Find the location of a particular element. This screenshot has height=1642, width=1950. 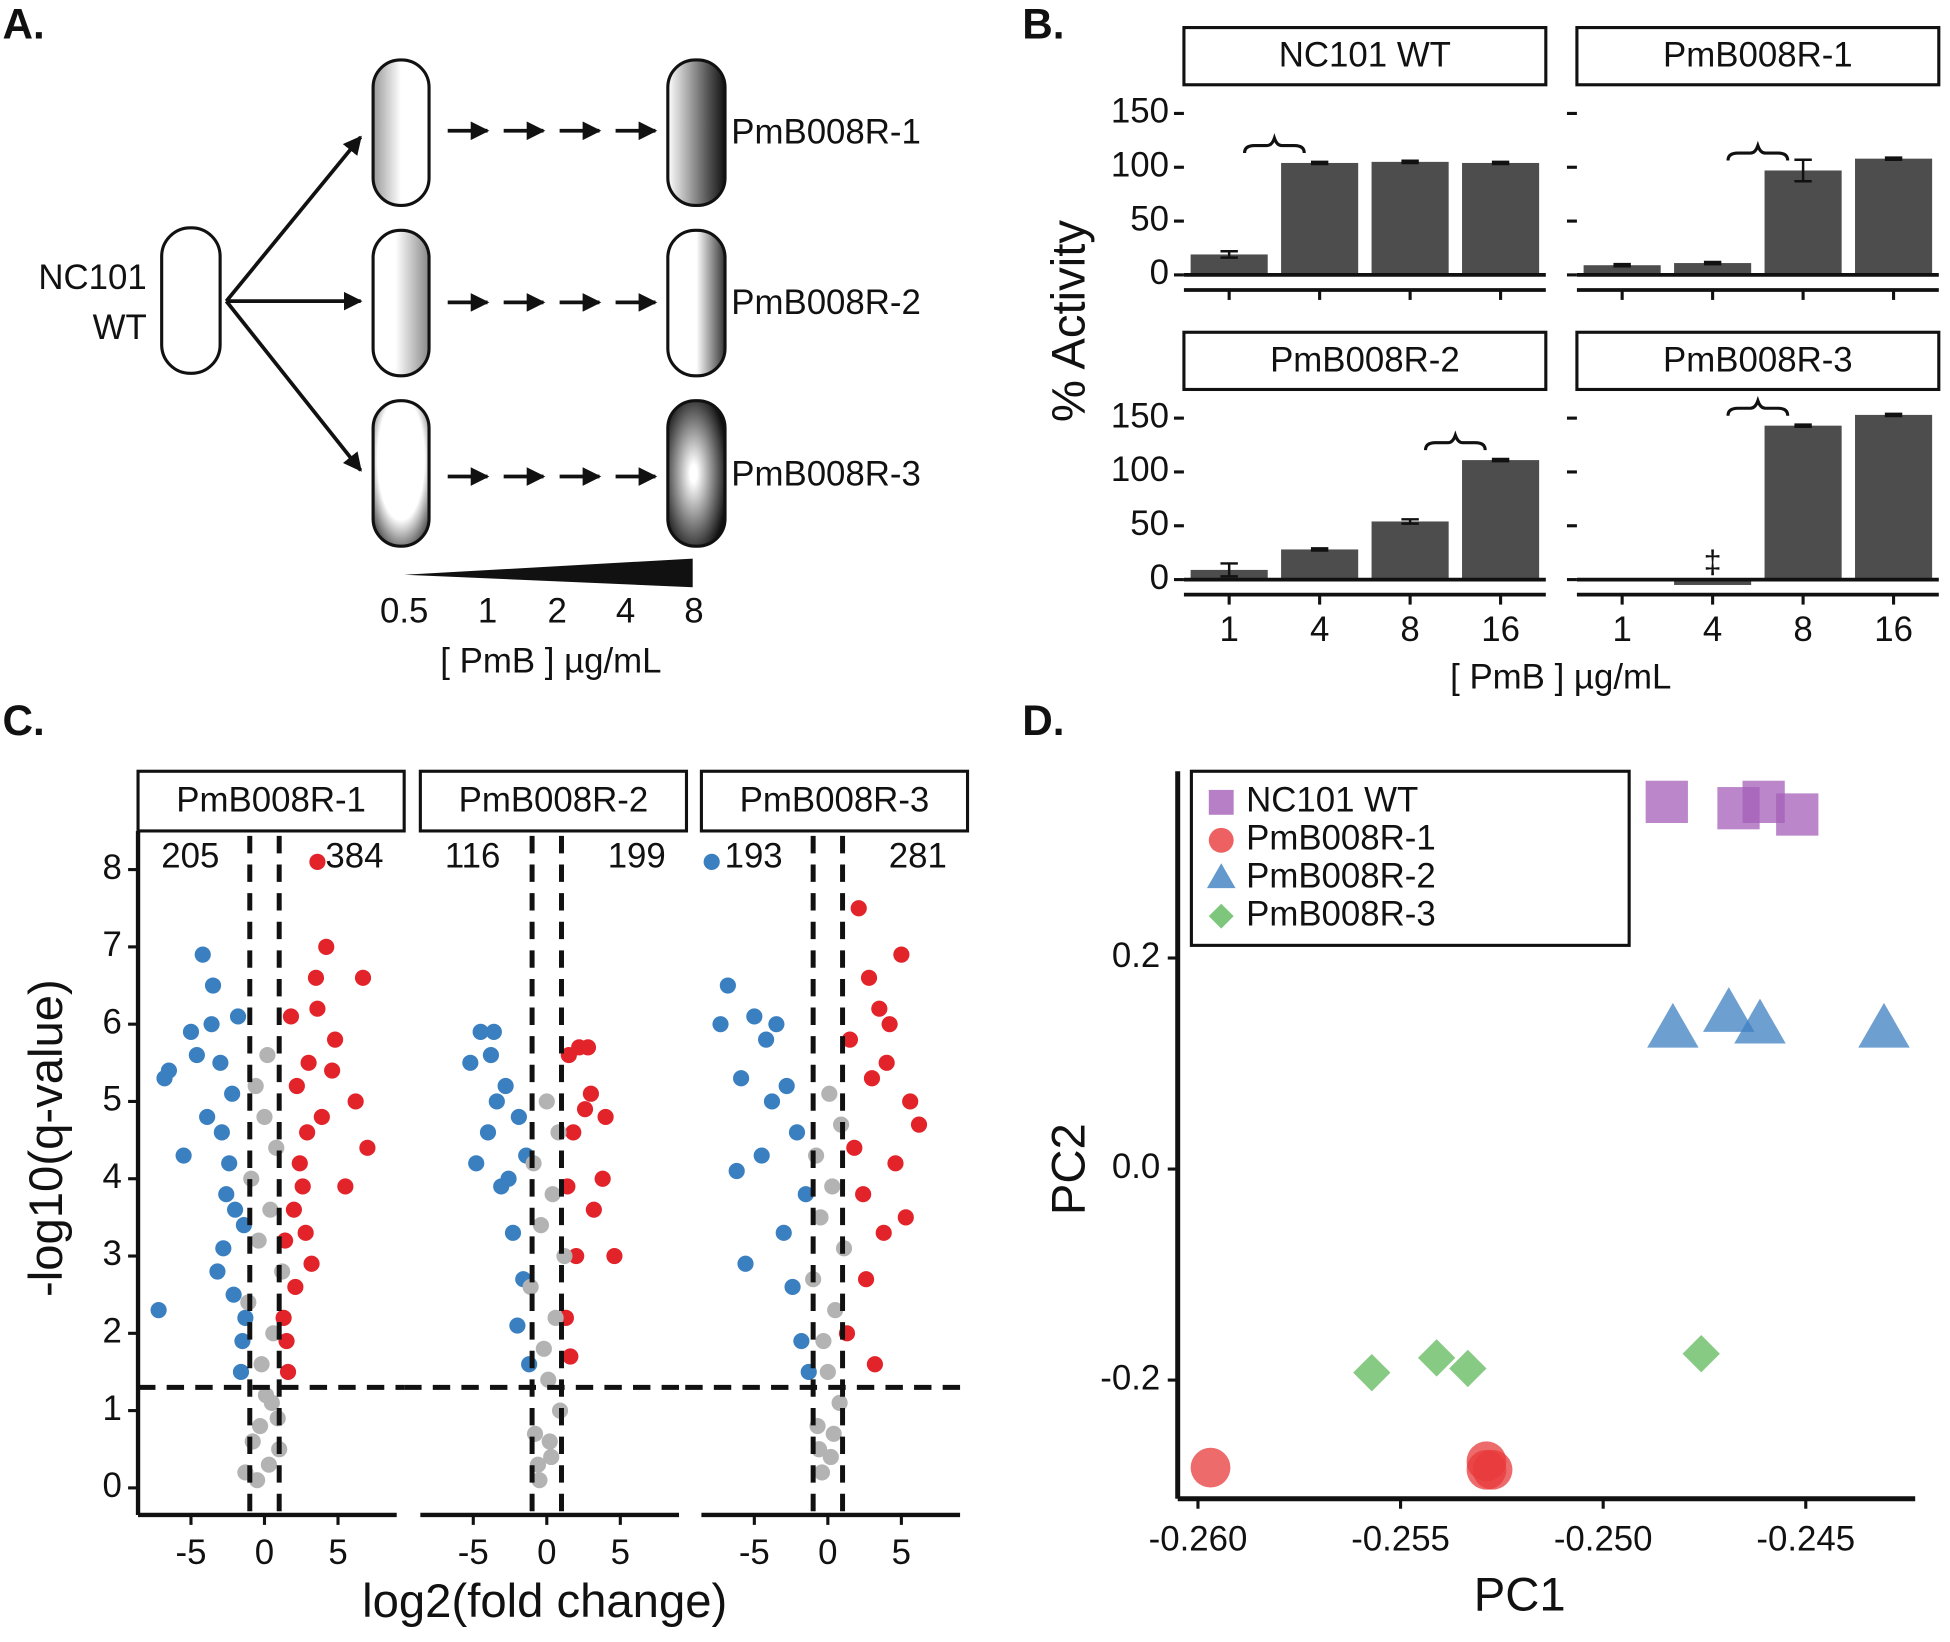

facet-title: PmB008R-2 is located at coordinates (1365, 359).